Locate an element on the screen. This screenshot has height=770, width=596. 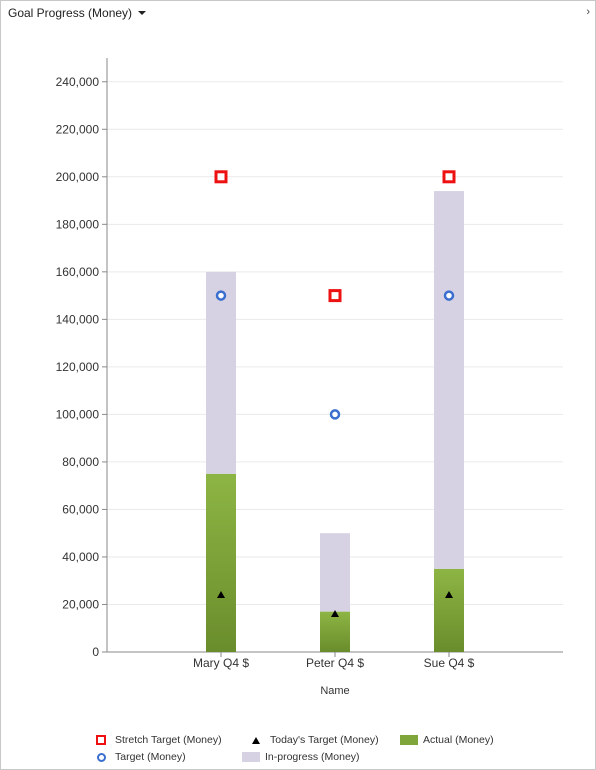
legend-label: Today's Target (Money) is located at coordinates (324, 740).